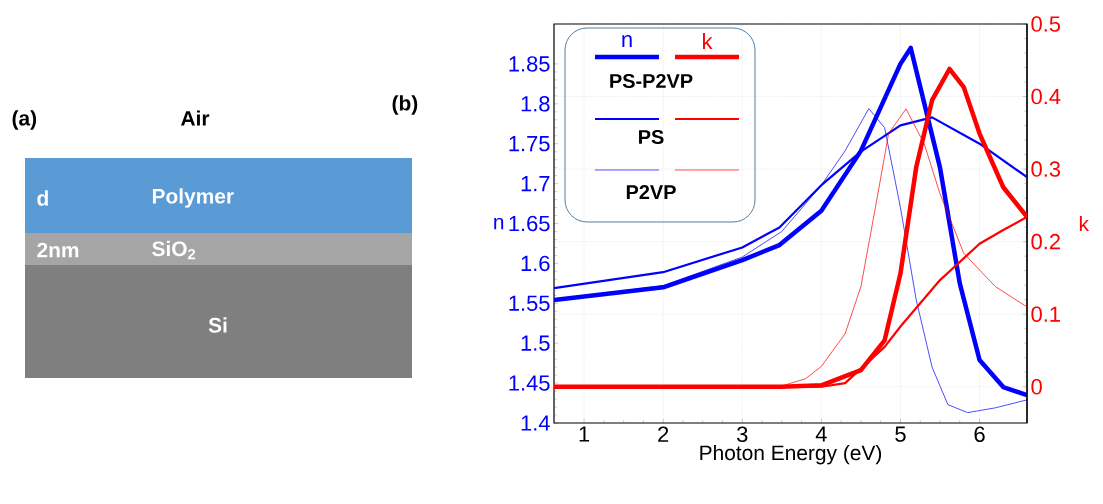 This screenshot has height=504, width=1103. I want to click on legend-label: PS-P2VP, so click(651, 81).